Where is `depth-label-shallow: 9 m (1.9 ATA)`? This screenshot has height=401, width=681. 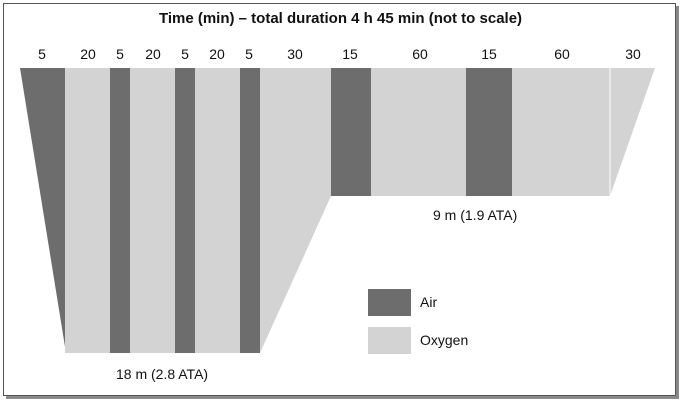 depth-label-shallow: 9 m (1.9 ATA) is located at coordinates (475, 215).